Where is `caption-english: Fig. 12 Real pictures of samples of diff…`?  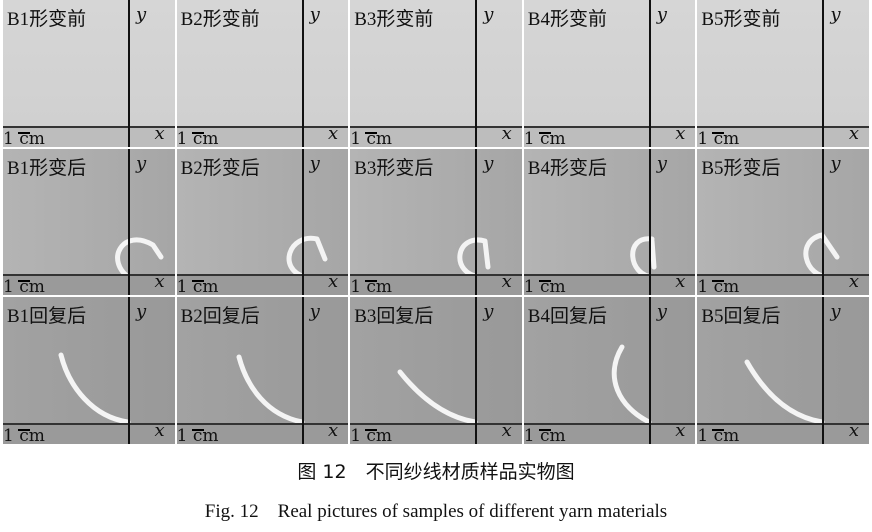 caption-english: Fig. 12 Real pictures of samples of diff… is located at coordinates (436, 511).